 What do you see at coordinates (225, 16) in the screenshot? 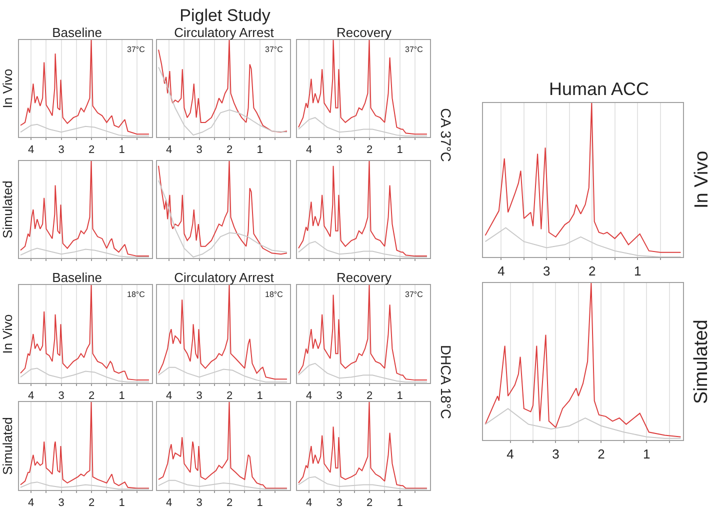
I see `text: Piglet Study` at bounding box center [225, 16].